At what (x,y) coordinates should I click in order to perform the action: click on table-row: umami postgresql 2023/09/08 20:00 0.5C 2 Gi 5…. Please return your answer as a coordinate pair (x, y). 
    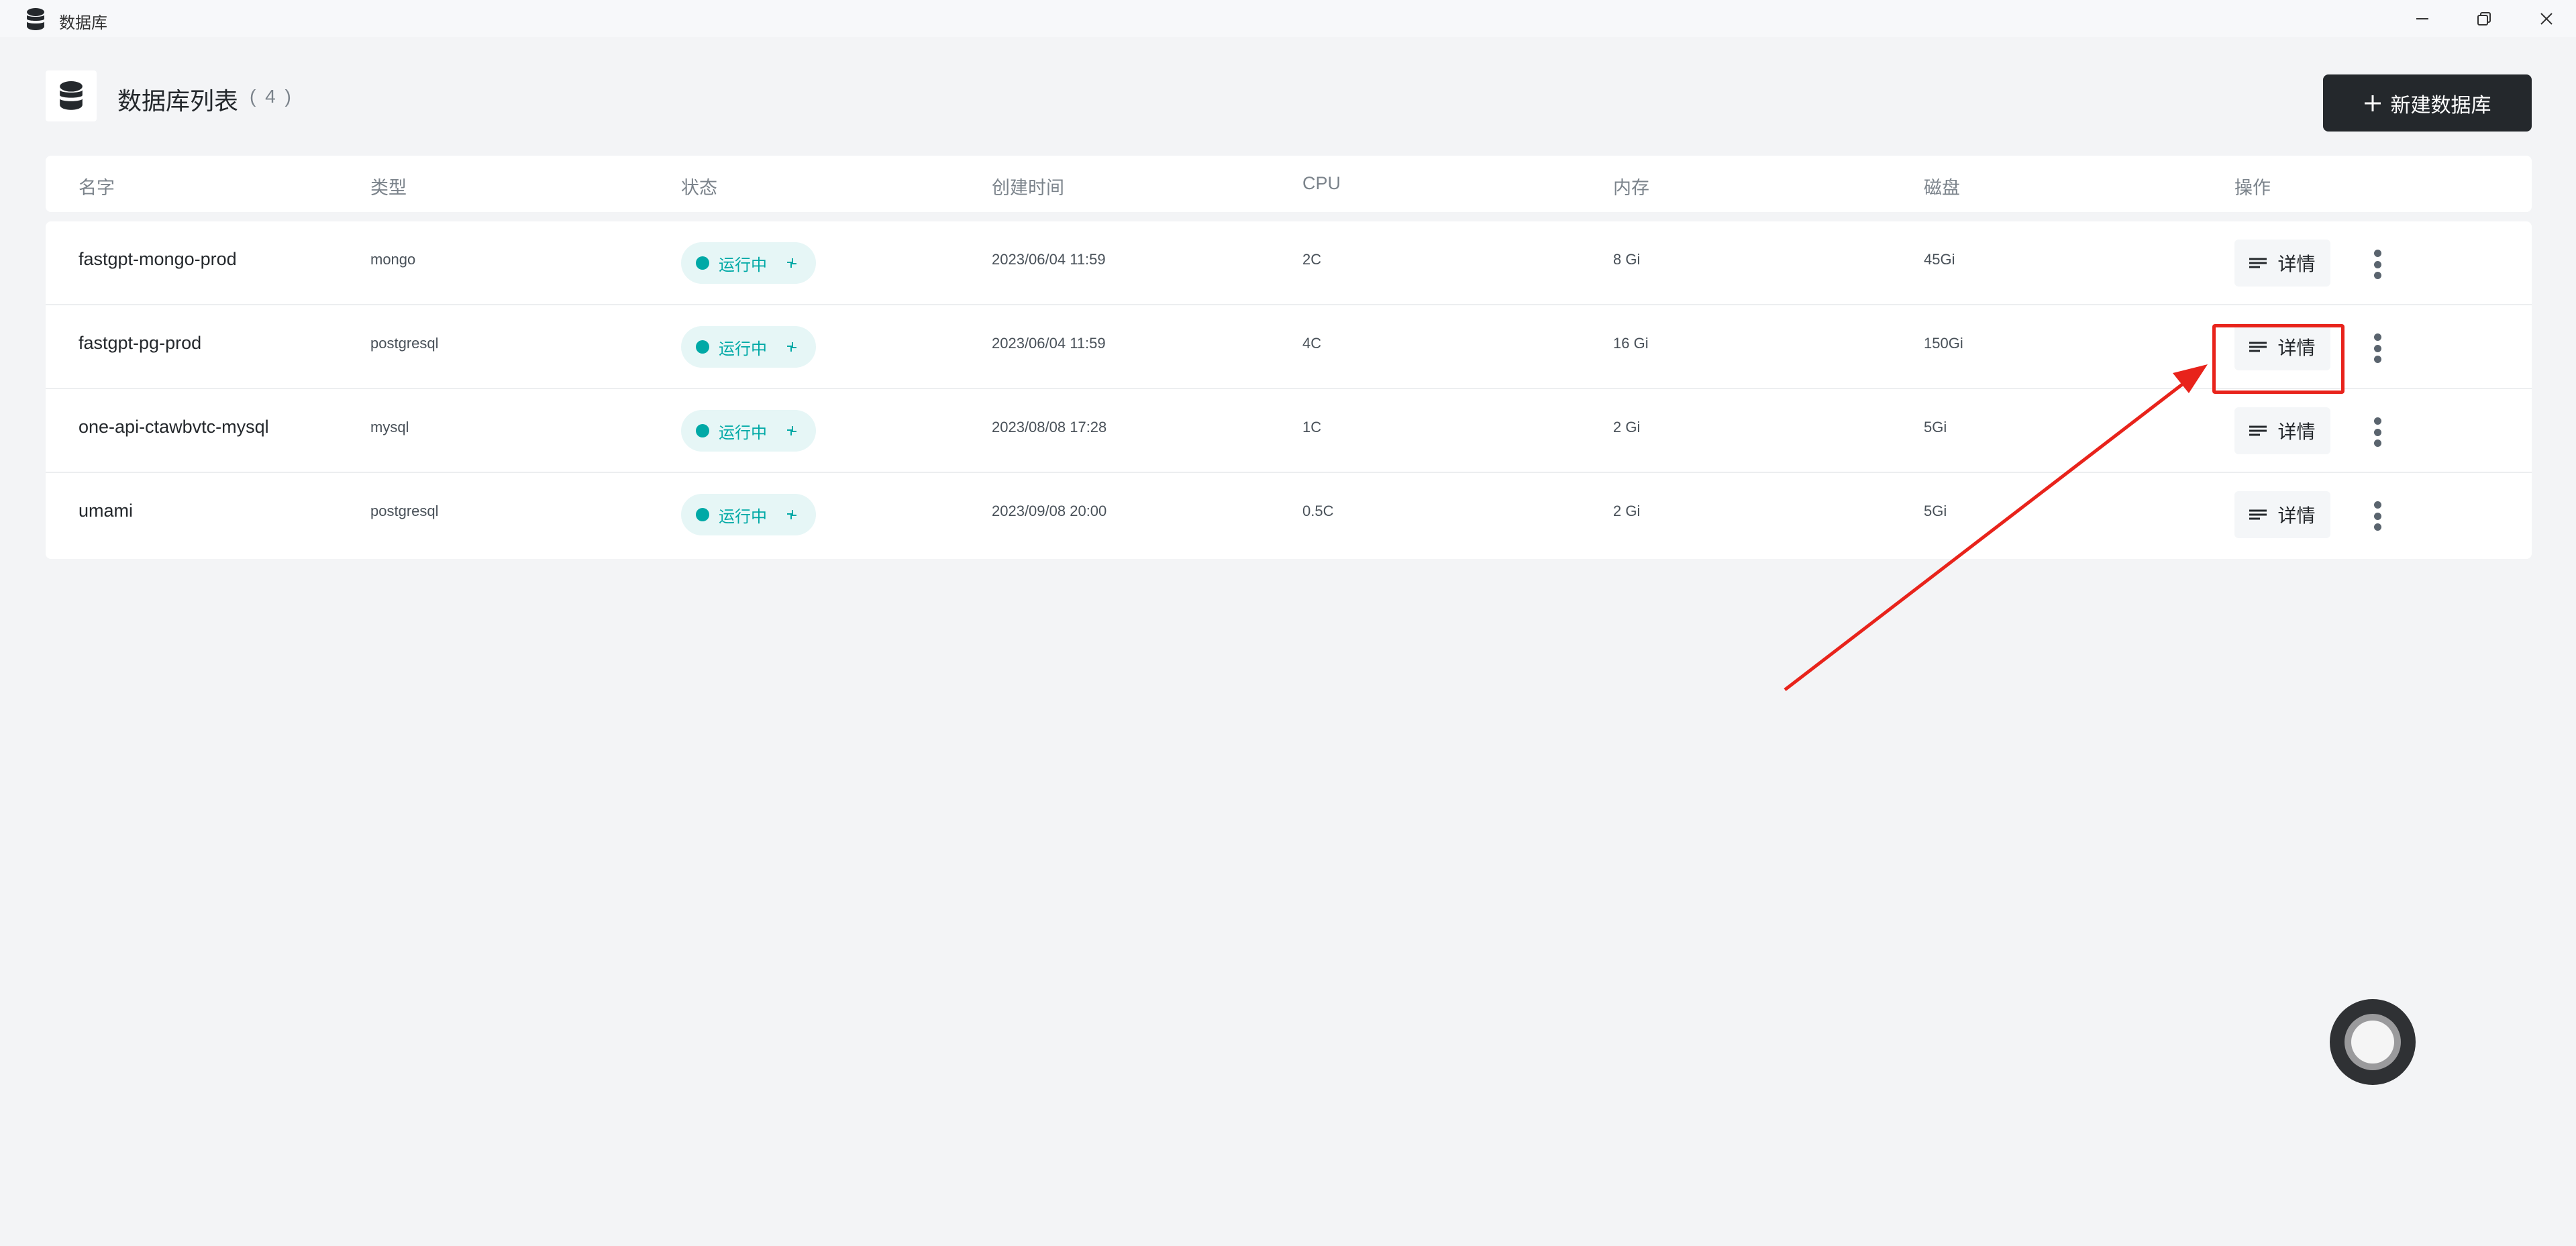
    Looking at the image, I should click on (1289, 515).